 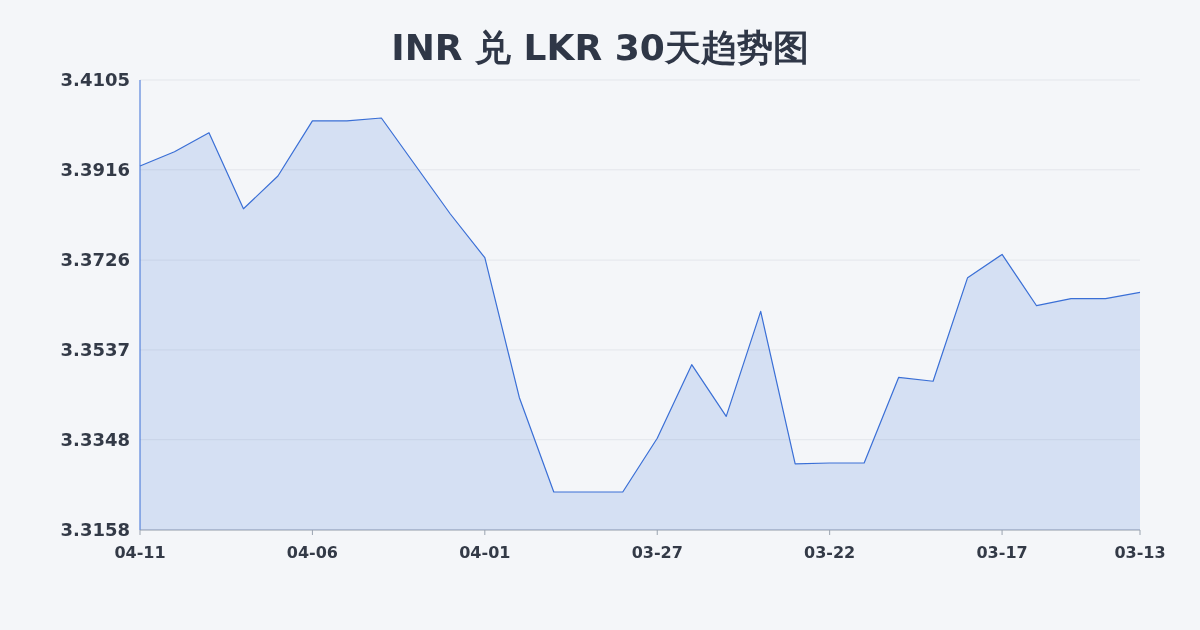 I want to click on x-tick-label: 03-13, so click(x=1140, y=552).